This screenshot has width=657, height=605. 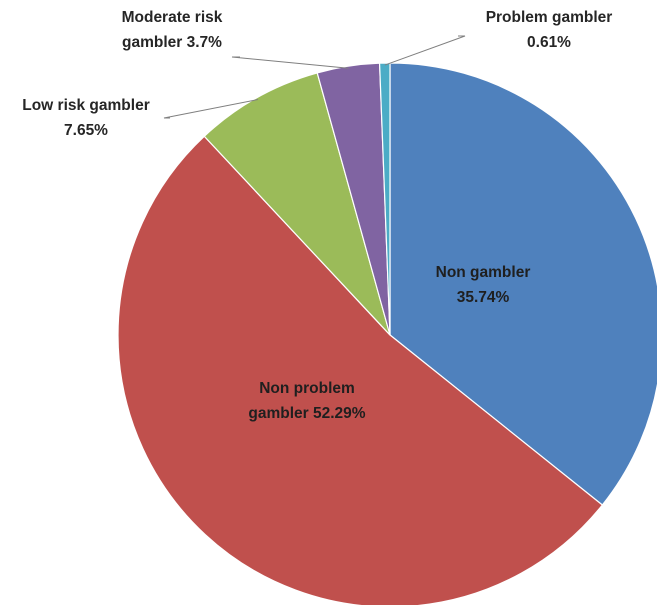 What do you see at coordinates (172, 30) in the screenshot?
I see `slice-label-moderate-risk-gambler: Moderate risk gambler 3.7%` at bounding box center [172, 30].